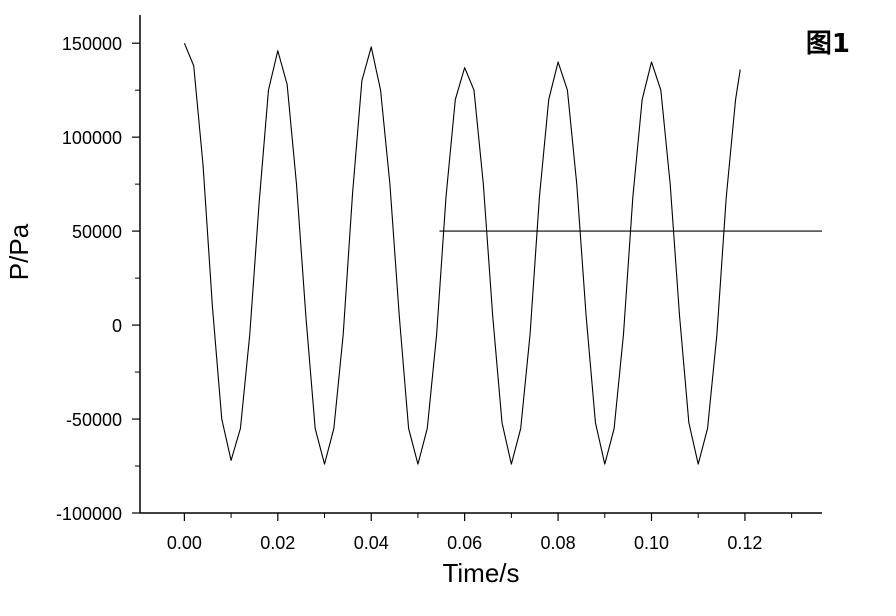  What do you see at coordinates (97, 232) in the screenshot?
I see `y-tick-label: 50000` at bounding box center [97, 232].